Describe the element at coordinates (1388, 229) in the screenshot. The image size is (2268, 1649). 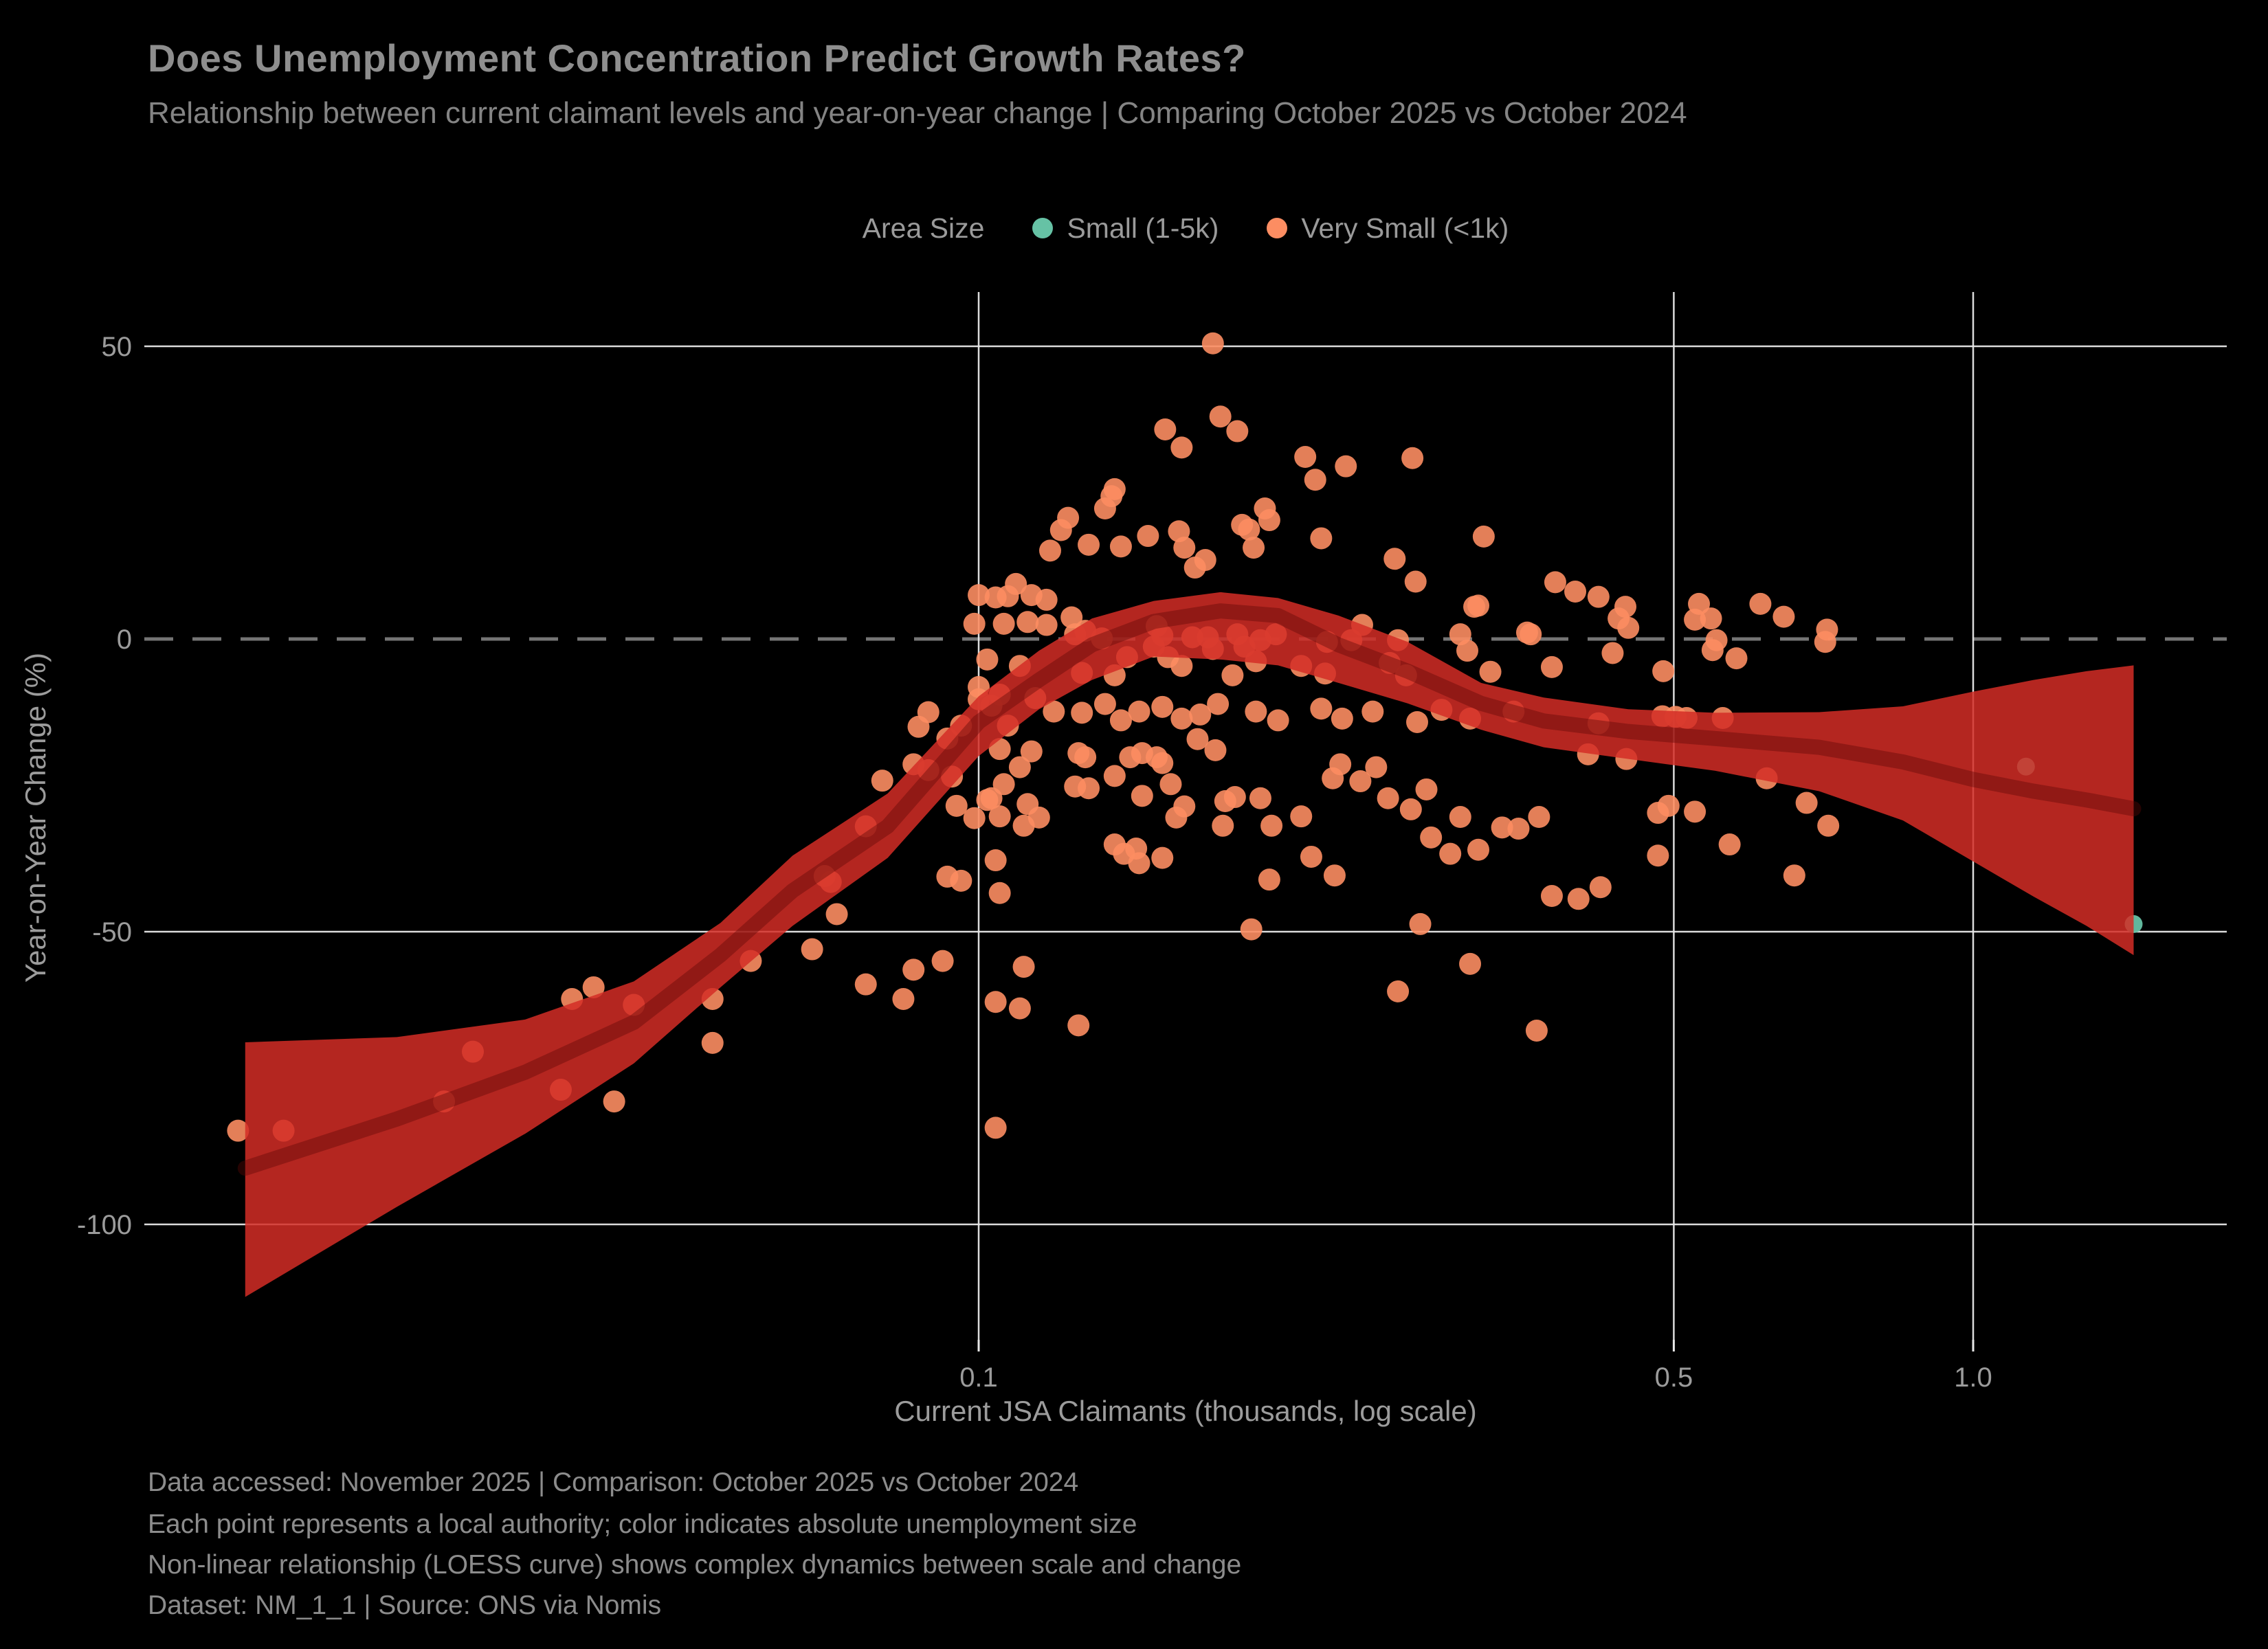
I see `legend-item-very-small: Very Small (<1k)` at that location.